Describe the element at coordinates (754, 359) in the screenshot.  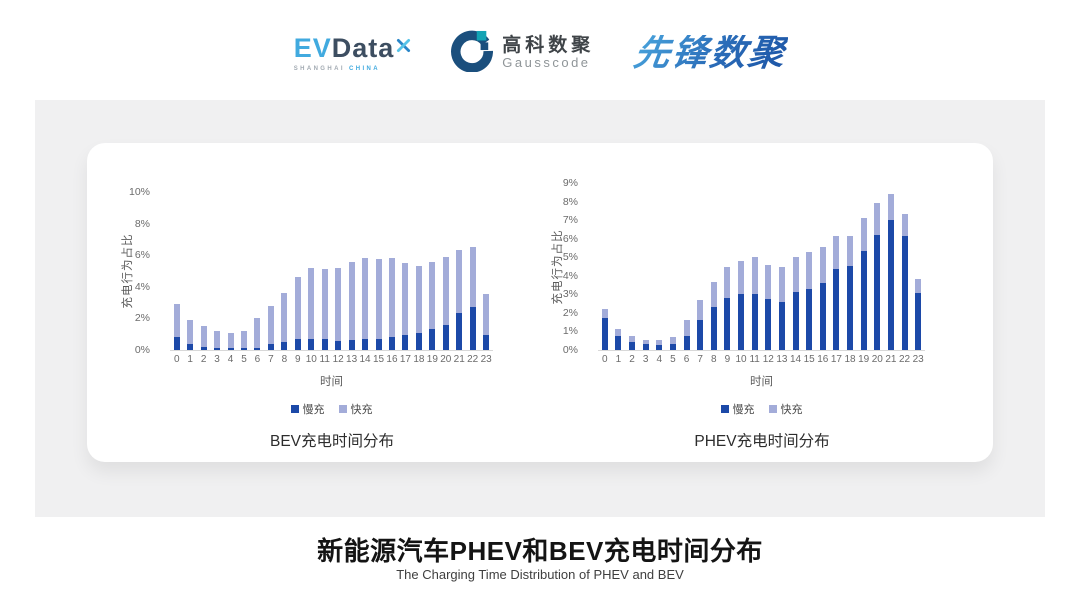
I see `x-tick-label: 11` at that location.